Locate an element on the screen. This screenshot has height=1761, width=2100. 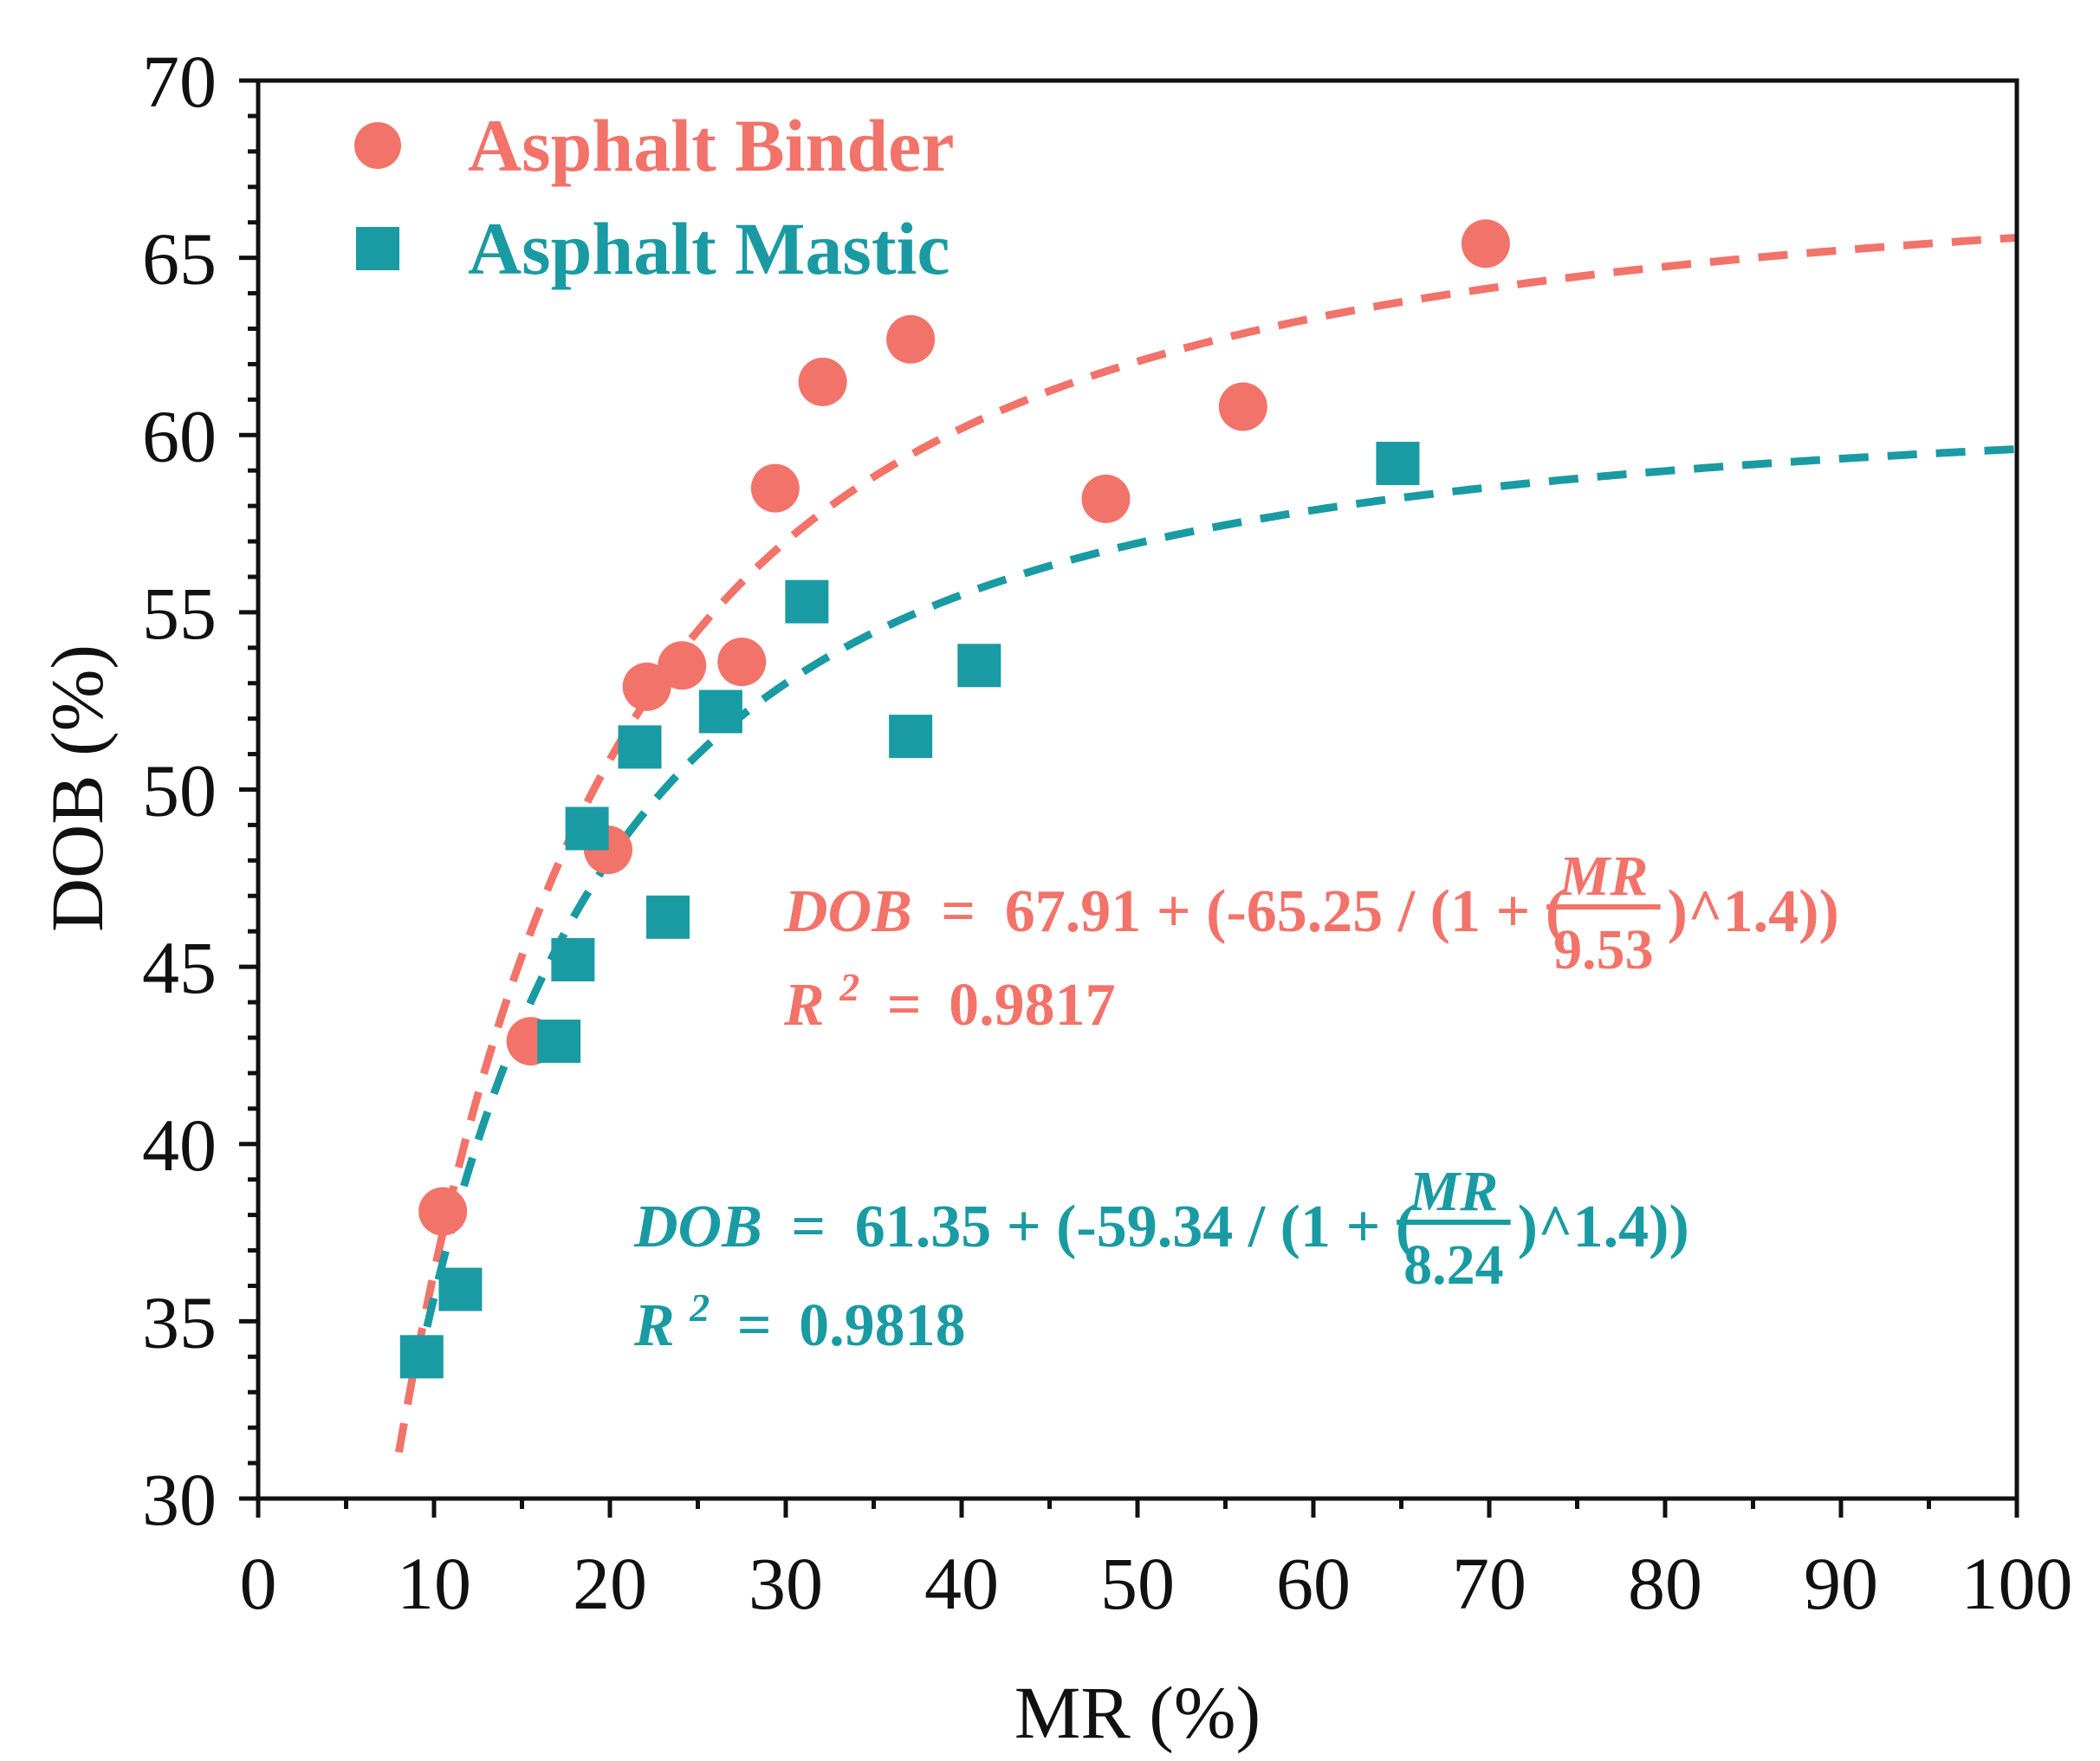
binder-r2-line: R 2 = 0.9817 is located at coordinates (949, 993).